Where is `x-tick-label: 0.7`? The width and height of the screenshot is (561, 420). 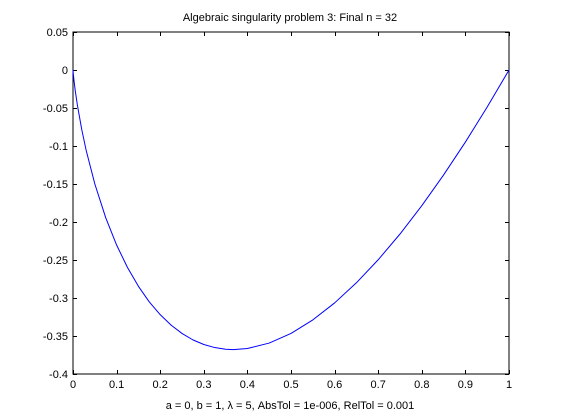 x-tick-label: 0.7 is located at coordinates (378, 385).